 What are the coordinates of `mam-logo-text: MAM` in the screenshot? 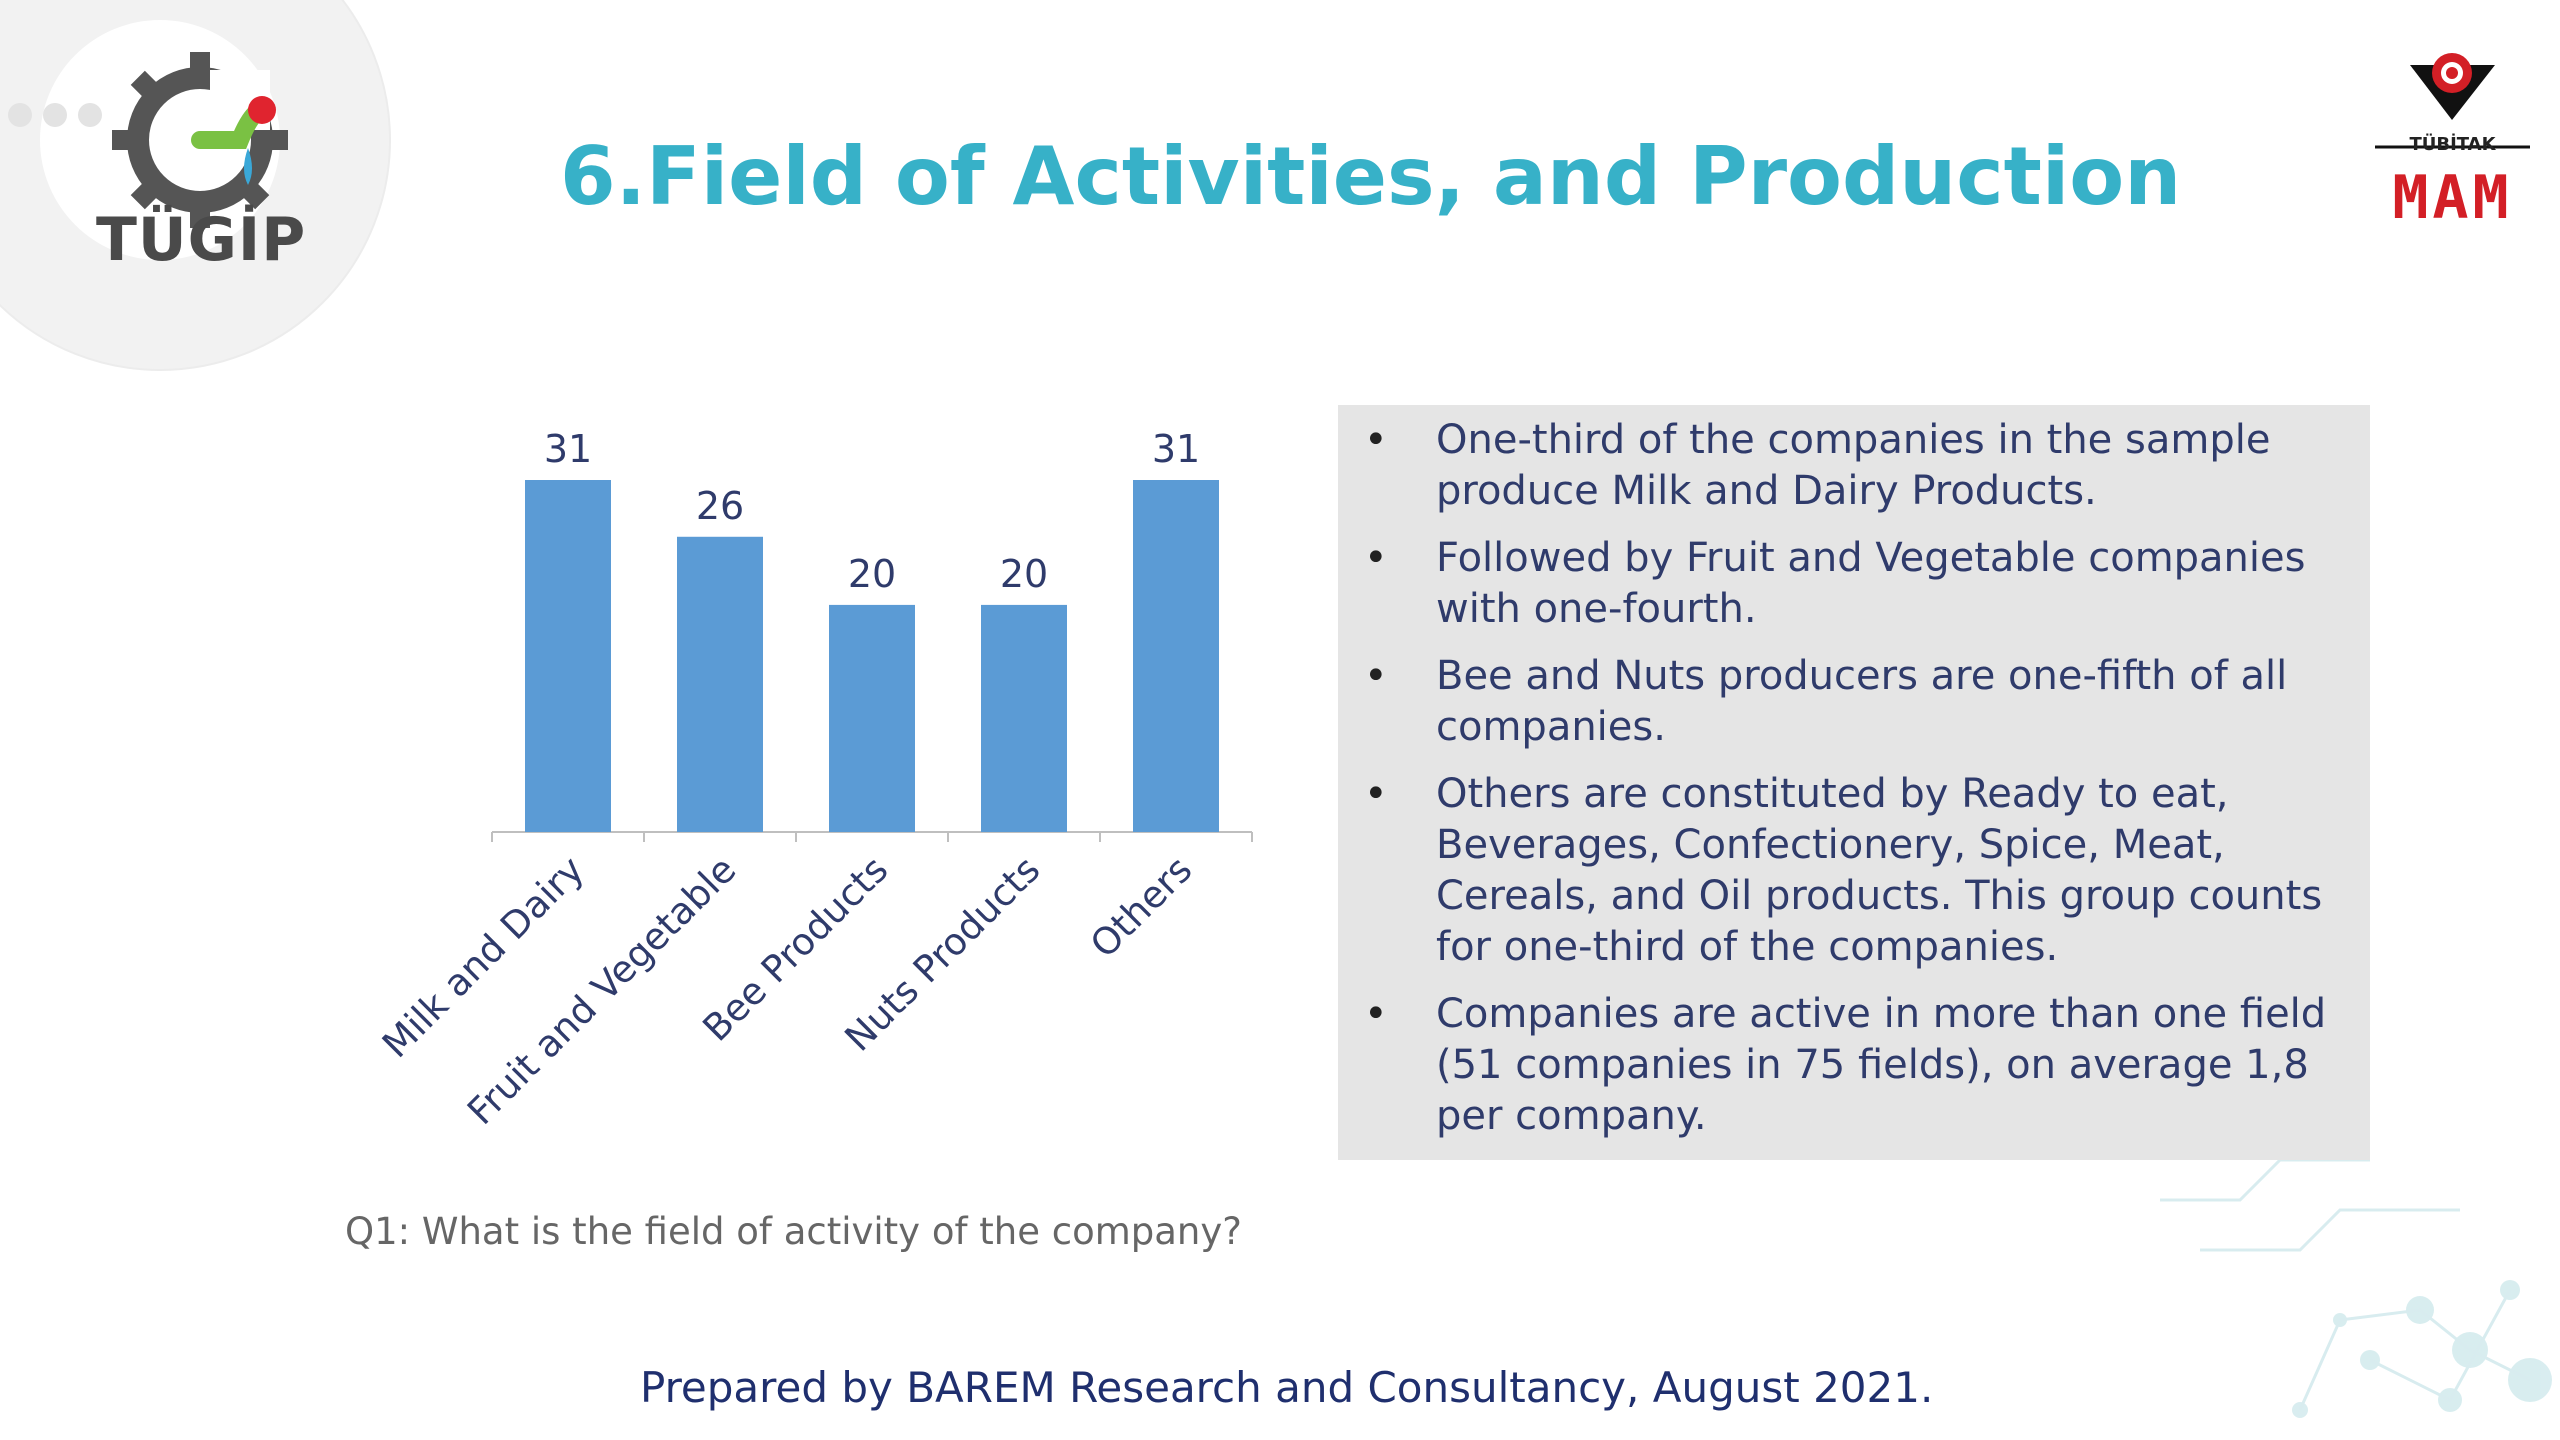 It's located at (2452, 198).